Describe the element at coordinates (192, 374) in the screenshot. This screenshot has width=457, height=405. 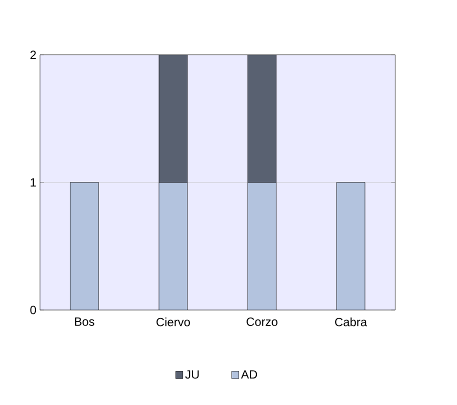
I see `legend-label: JU` at that location.